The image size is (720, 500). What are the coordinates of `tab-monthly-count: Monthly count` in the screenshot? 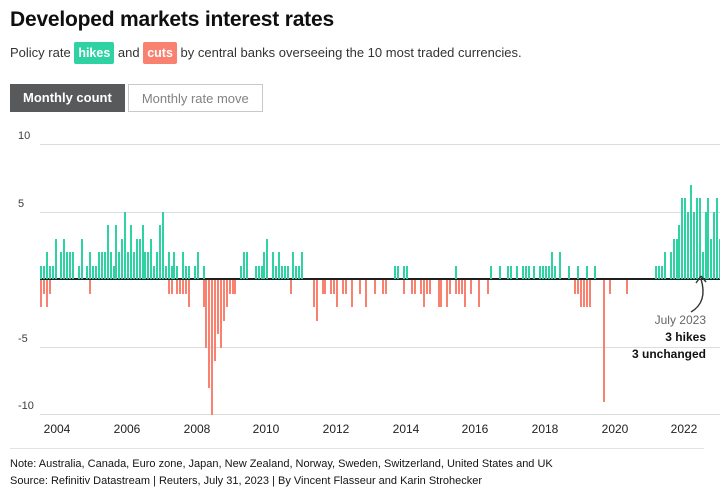 It's located at (67, 98).